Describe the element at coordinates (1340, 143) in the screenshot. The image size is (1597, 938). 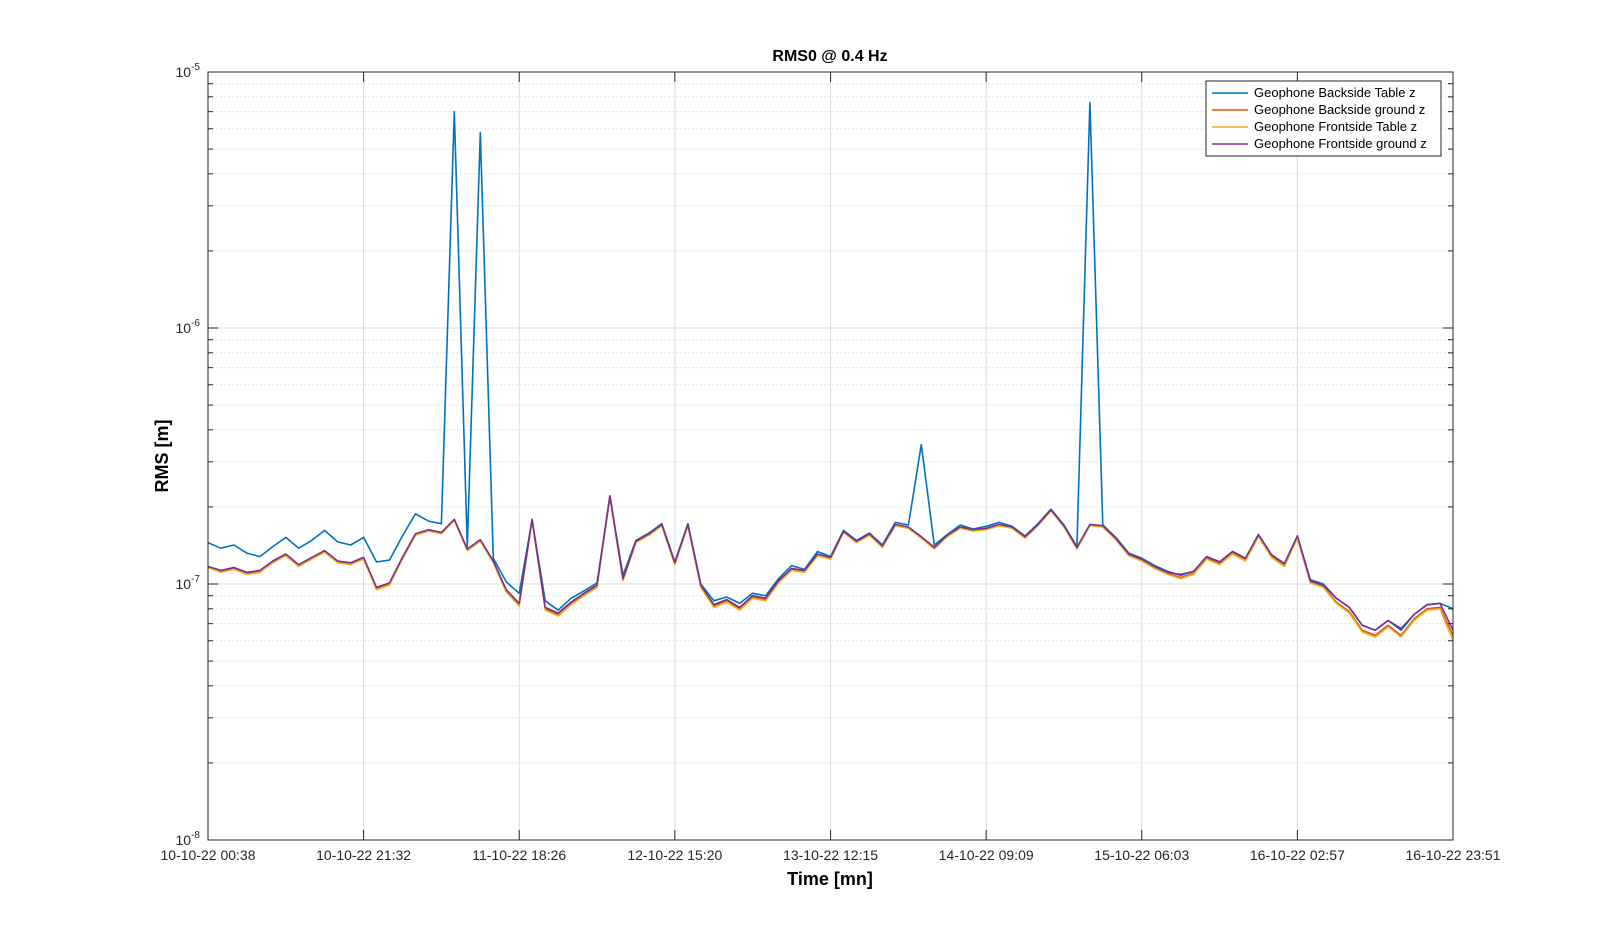
I see `legend-label-4: Geophone Frontside ground z` at that location.